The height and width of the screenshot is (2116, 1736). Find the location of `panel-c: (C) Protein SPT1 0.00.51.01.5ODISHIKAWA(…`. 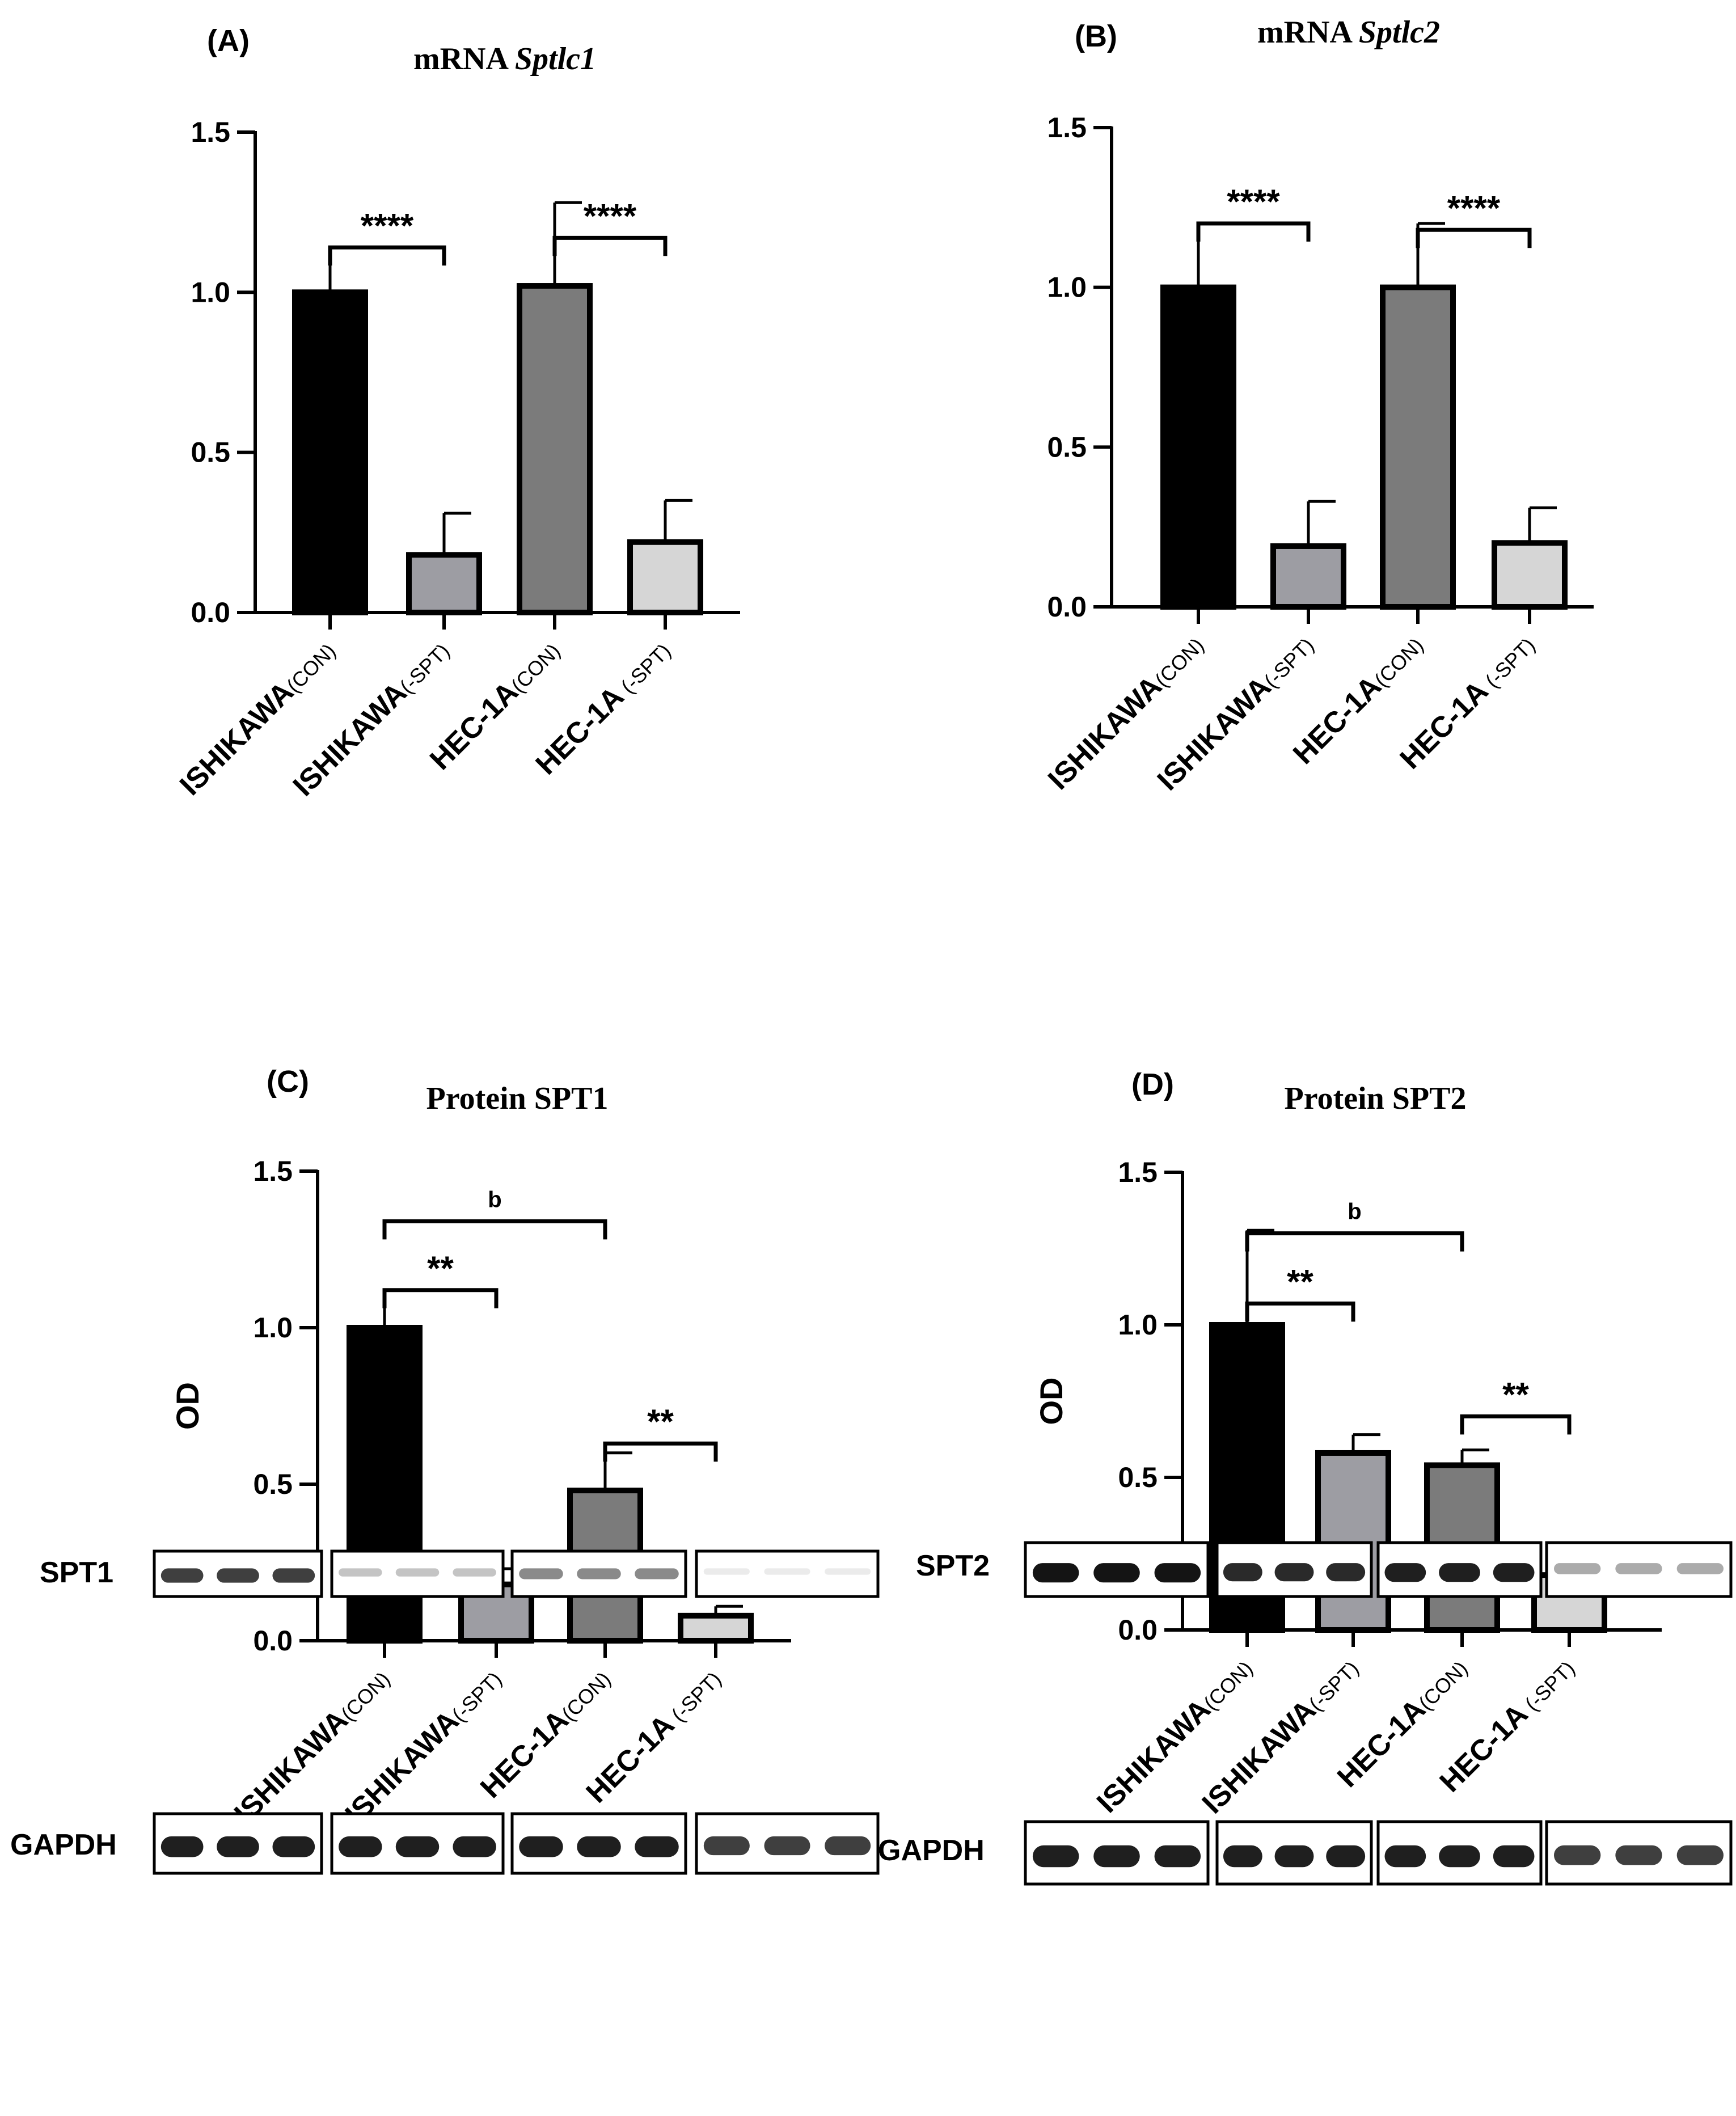

panel-c: (C) Protein SPT1 0.00.51.01.5ODISHIKAWA(… is located at coordinates (480, 1448).